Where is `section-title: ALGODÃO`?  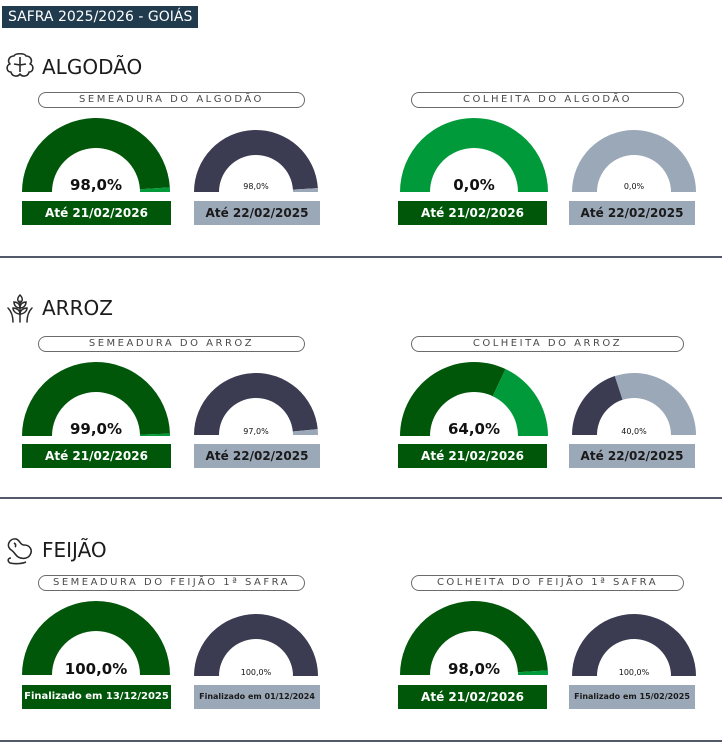 section-title: ALGODÃO is located at coordinates (92, 67).